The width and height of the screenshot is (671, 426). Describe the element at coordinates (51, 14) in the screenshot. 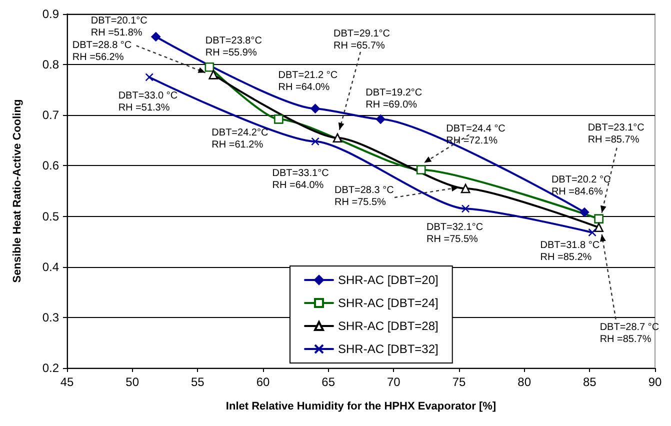

I see `y-tick-label: 0.9` at that location.